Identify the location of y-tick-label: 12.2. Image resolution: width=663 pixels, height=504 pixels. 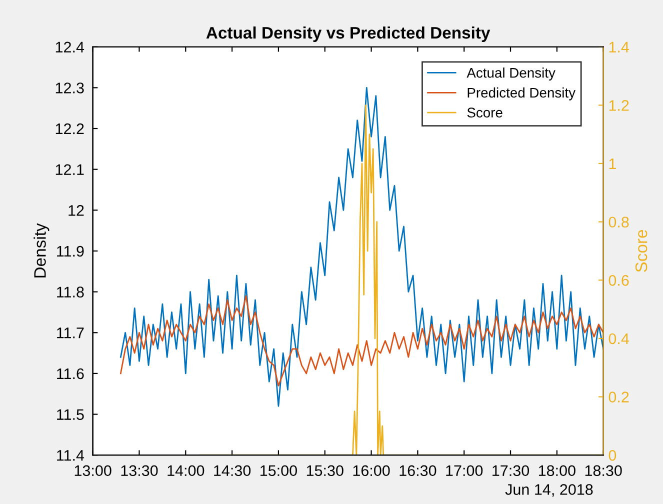
(70, 128).